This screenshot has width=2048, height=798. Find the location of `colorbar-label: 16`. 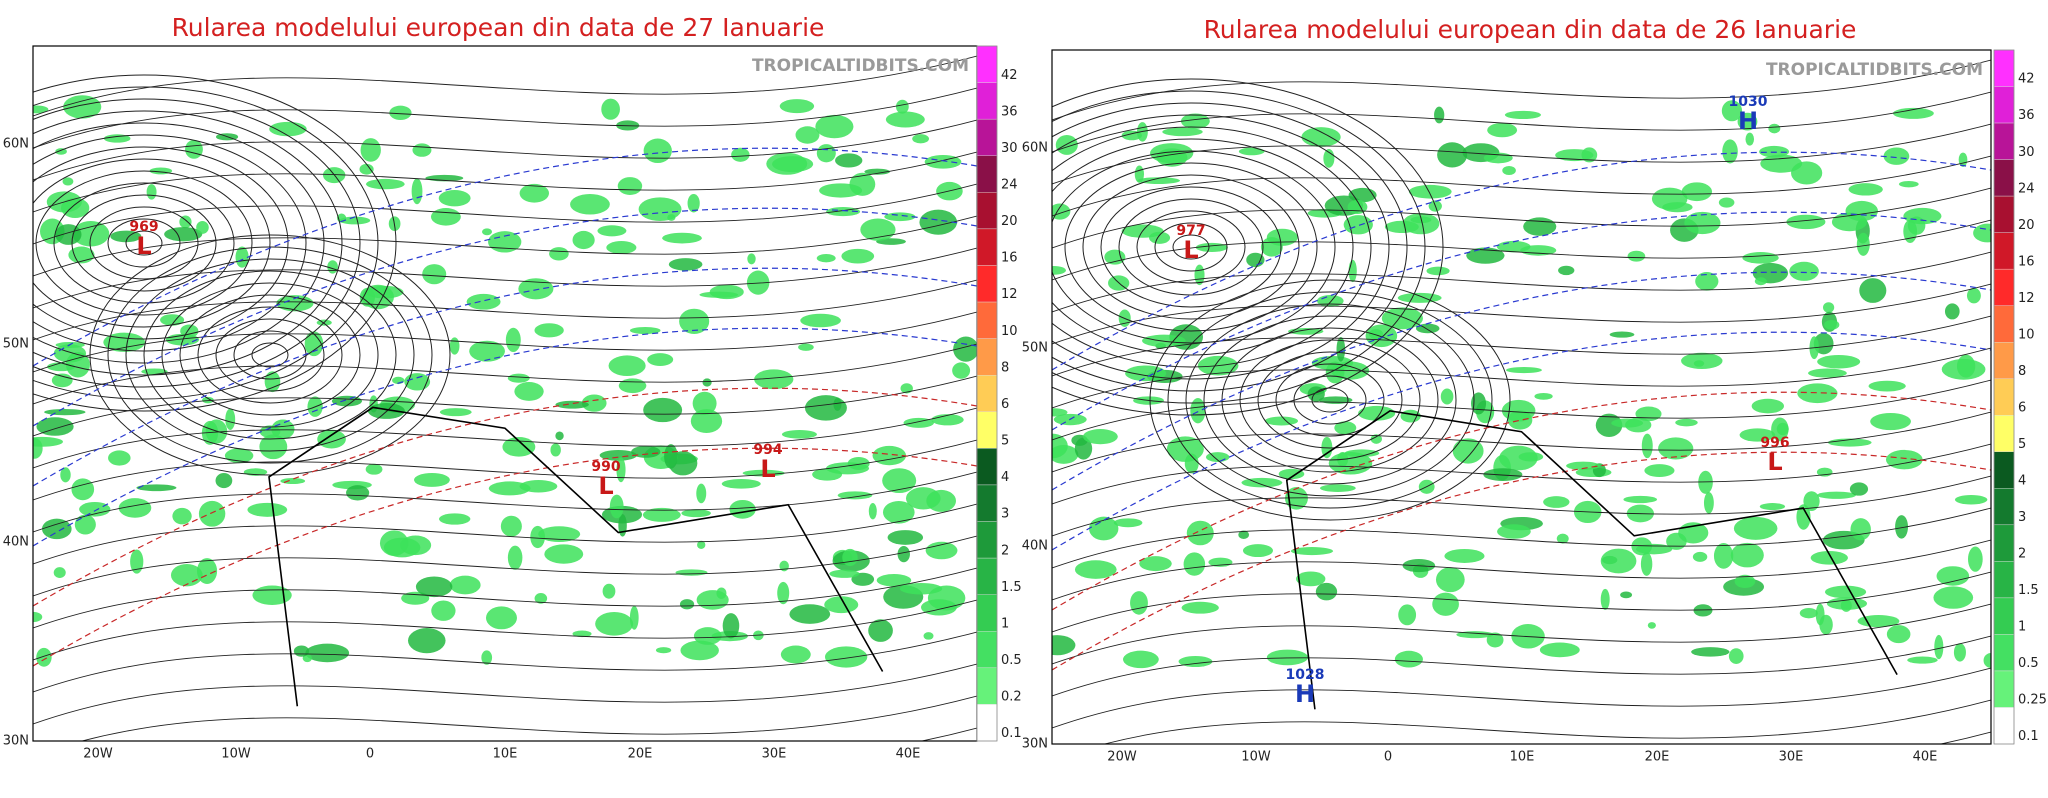

colorbar-label: 16 is located at coordinates (2026, 261).